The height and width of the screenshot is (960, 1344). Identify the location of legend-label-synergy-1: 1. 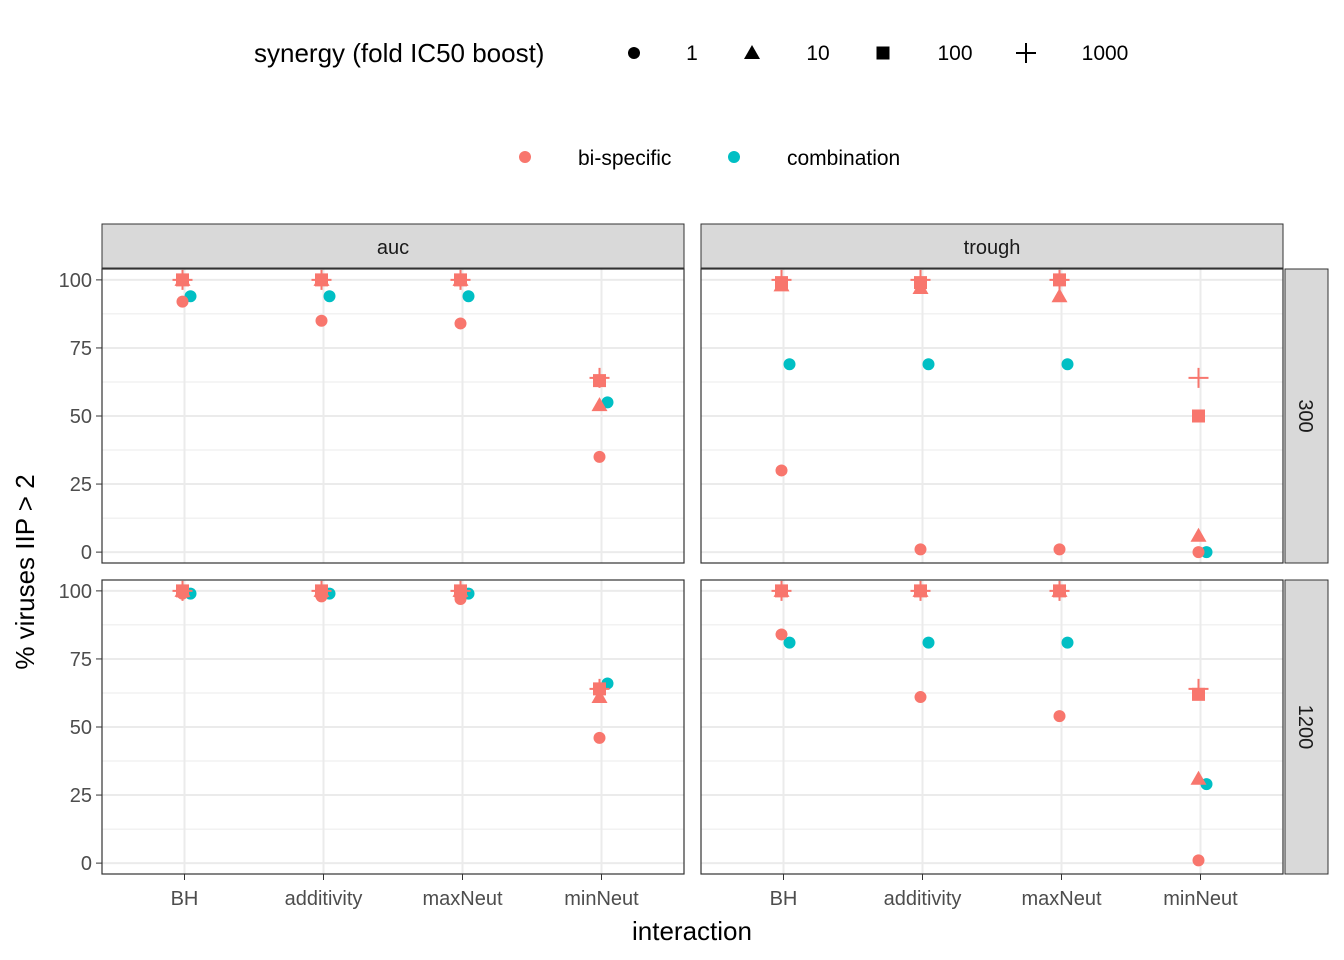
(692, 53).